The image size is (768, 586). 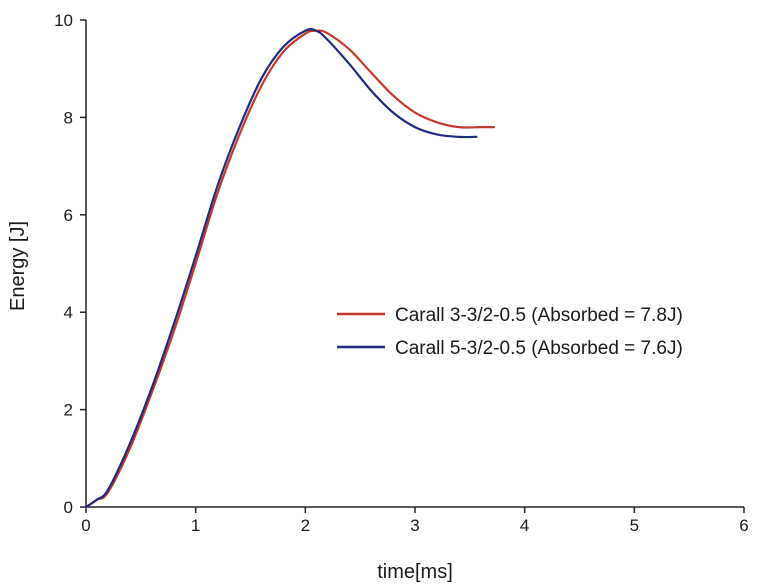 I want to click on legend-label-2: Carall 5-3/2-0.5 (Absorbed = 7.6J), so click(x=539, y=348).